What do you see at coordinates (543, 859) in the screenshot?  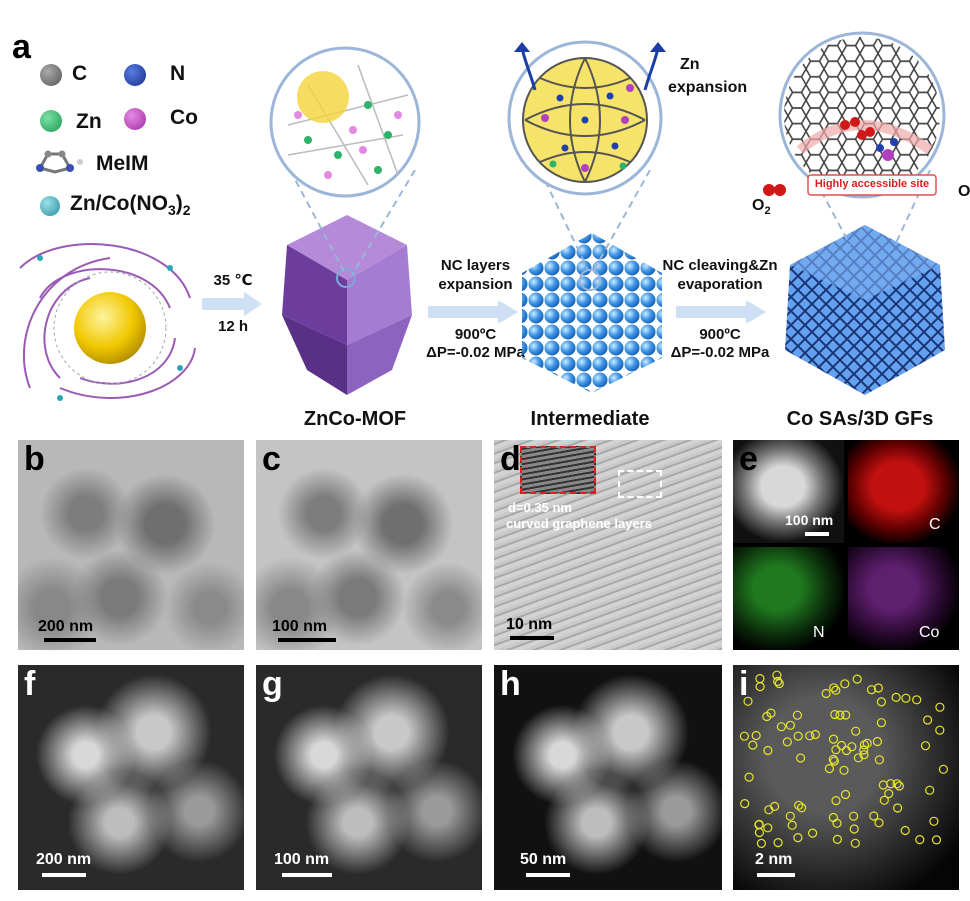 I see `scalebar-label-h: 50 nm` at bounding box center [543, 859].